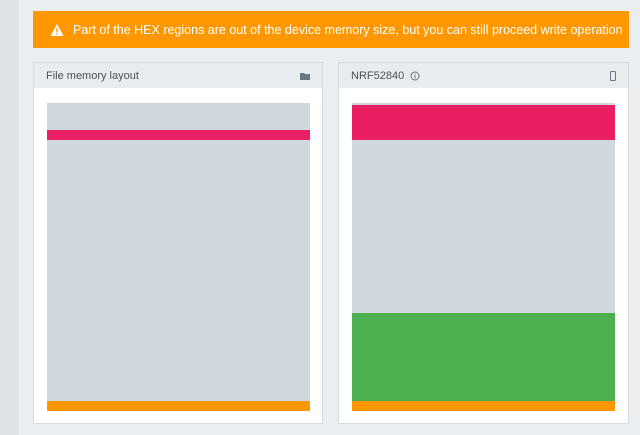 This screenshot has width=640, height=435. Describe the element at coordinates (480, 76) in the screenshot. I see `device-panel-title-group: NRF52840` at that location.